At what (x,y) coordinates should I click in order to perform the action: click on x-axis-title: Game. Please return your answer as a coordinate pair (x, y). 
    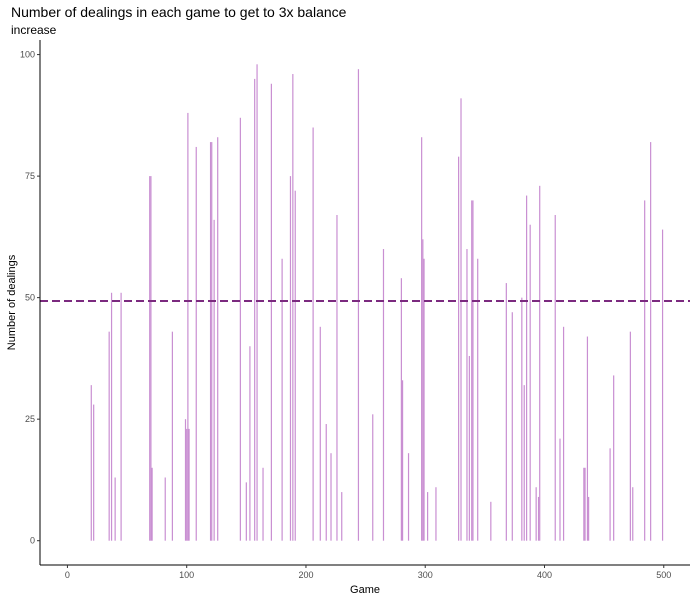
    Looking at the image, I should click on (365, 590).